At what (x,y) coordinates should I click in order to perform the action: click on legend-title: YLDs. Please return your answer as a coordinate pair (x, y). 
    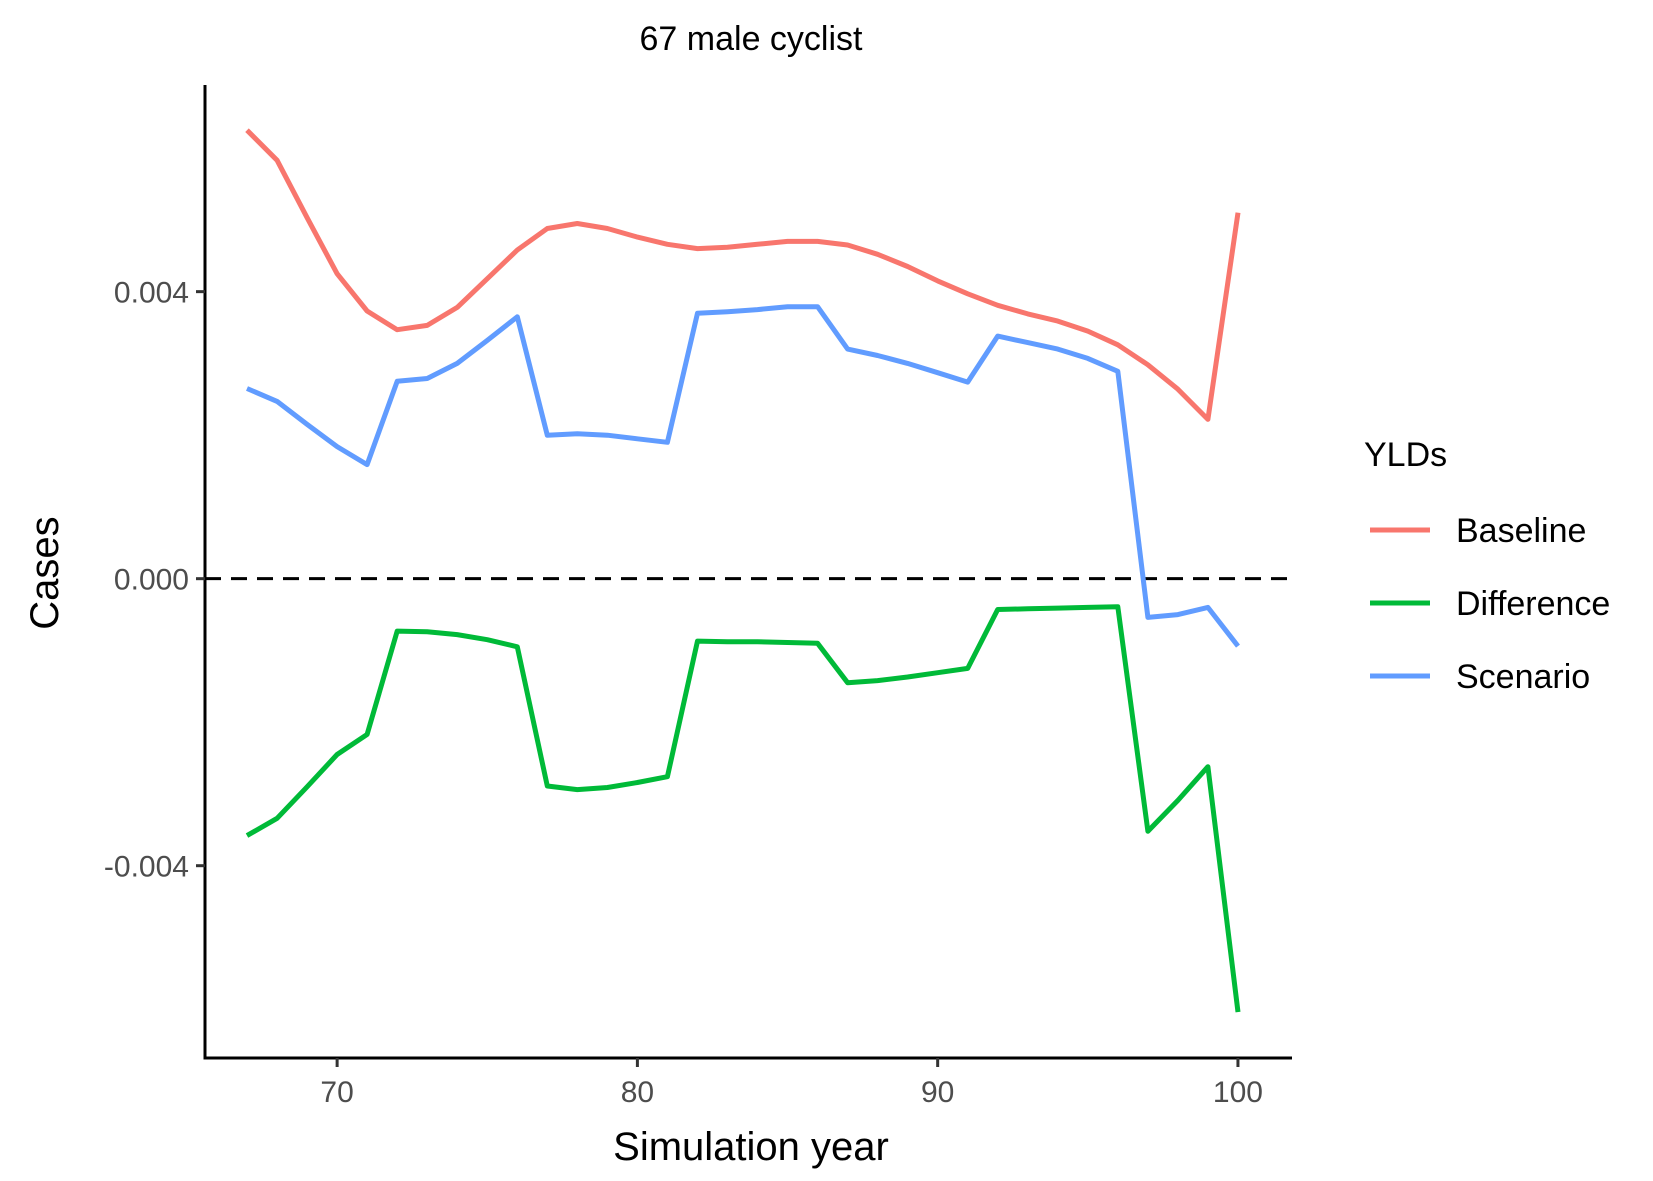
    Looking at the image, I should click on (1405, 455).